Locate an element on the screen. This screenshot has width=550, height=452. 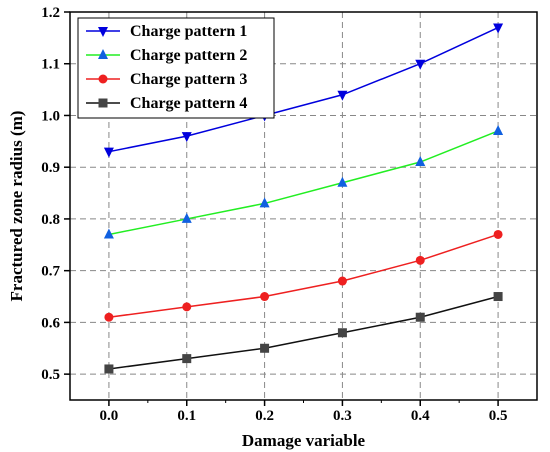
legend-label: Charge pattern 1 is located at coordinates (188, 31).